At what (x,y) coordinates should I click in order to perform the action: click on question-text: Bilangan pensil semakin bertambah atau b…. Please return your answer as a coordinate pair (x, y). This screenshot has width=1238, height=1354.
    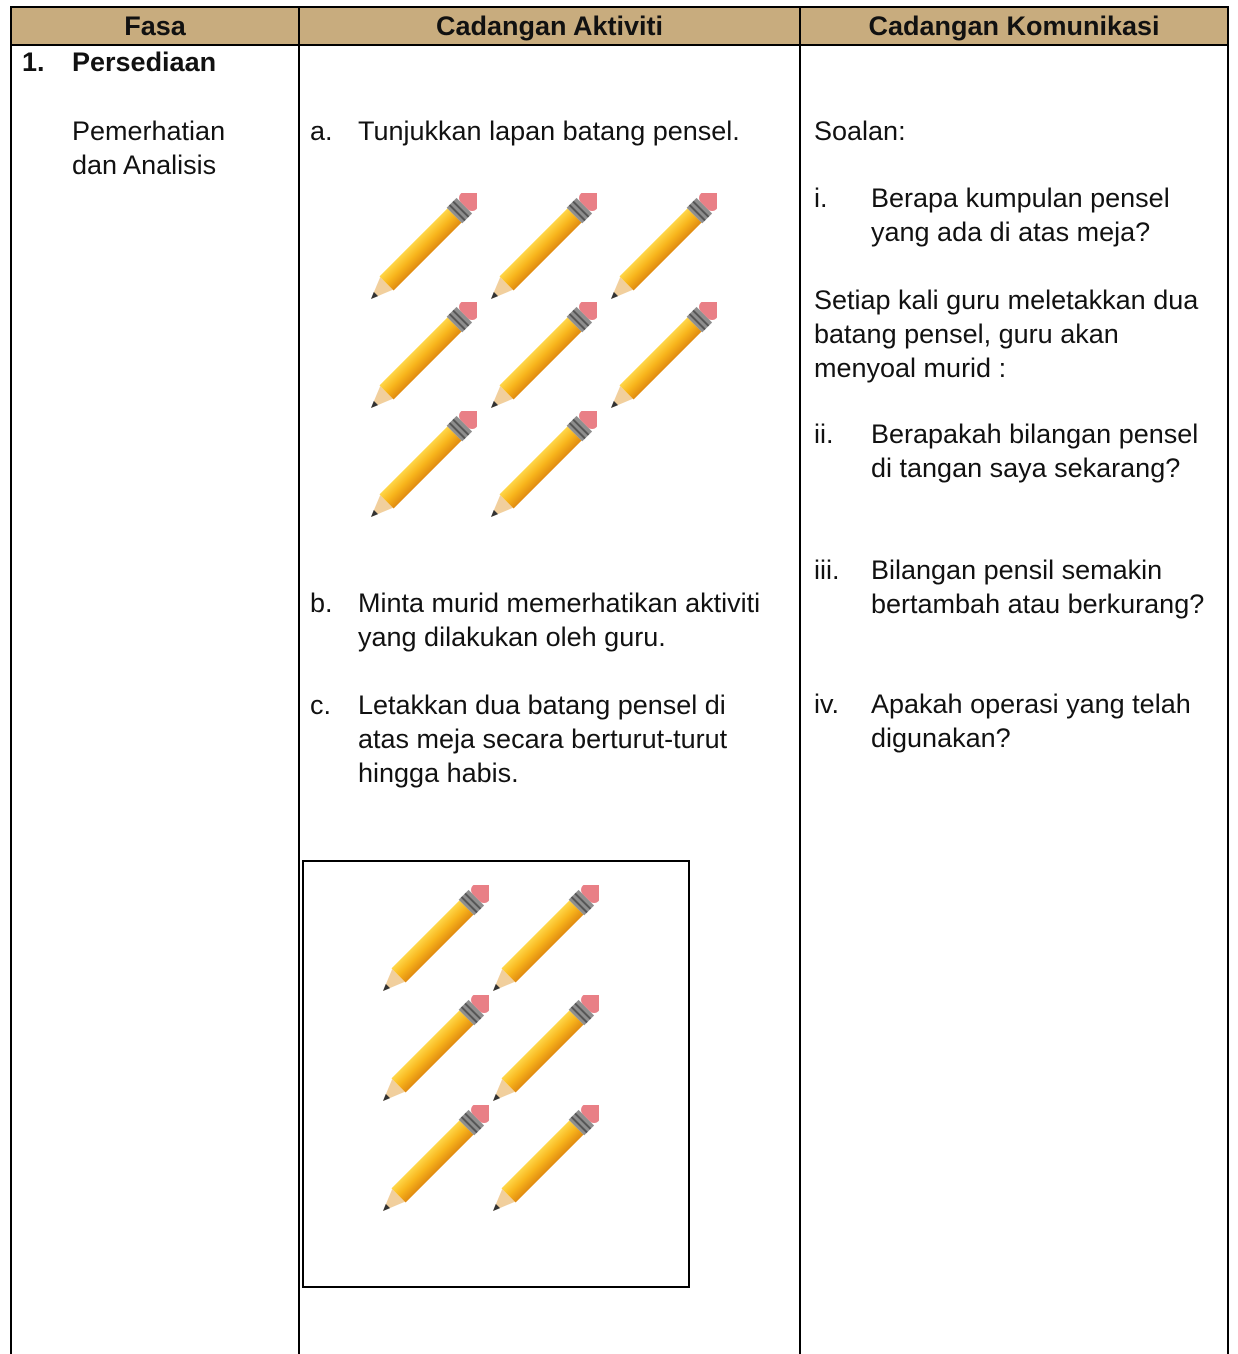
    Looking at the image, I should click on (1038, 587).